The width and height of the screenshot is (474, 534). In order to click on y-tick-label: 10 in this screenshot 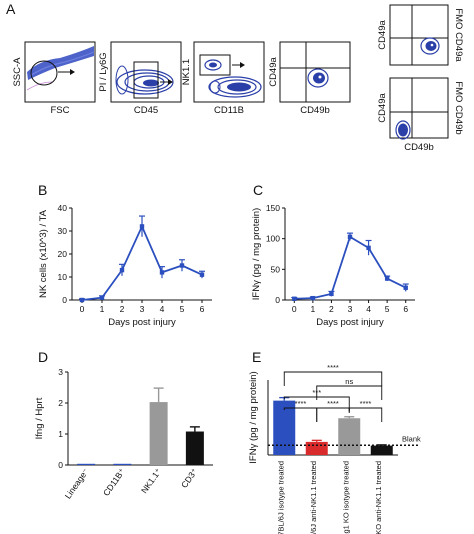, I will do `click(63, 277)`.